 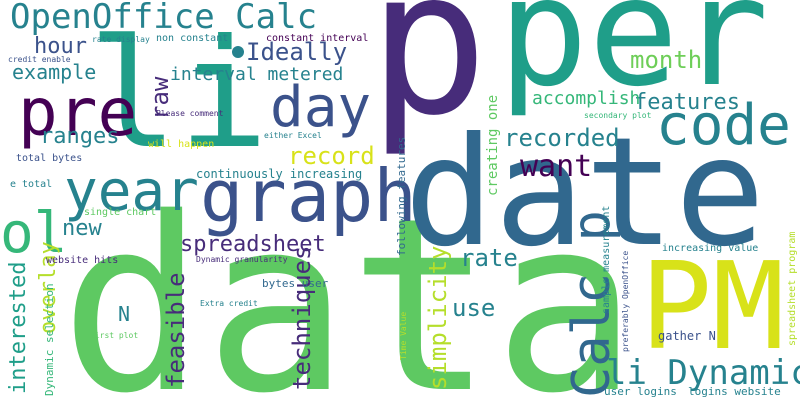 I want to click on word-hour: hour, so click(x=60, y=46).